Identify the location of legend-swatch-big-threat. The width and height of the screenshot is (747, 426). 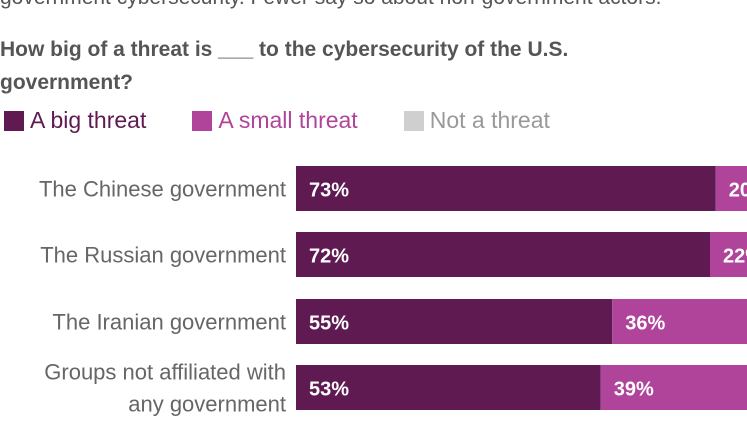
(14, 120).